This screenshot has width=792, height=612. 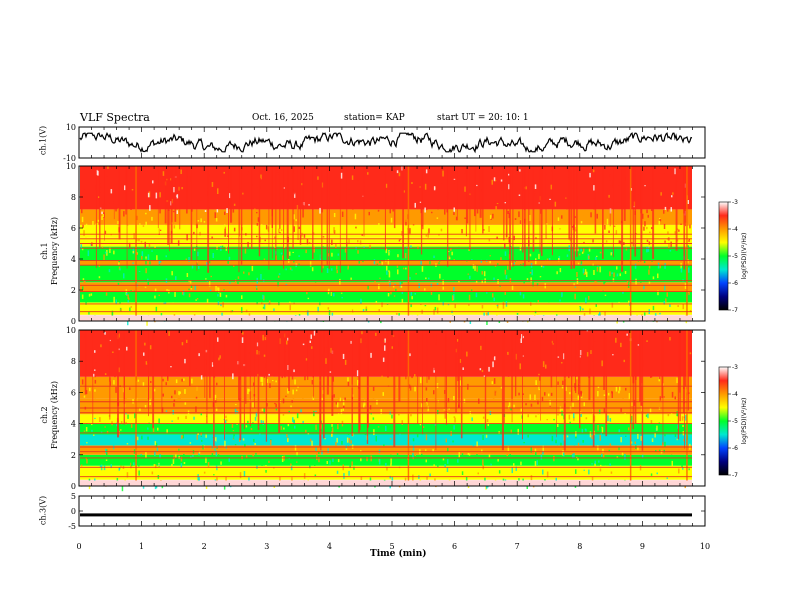 I want to click on ch1-voltage-panel: 10-10, so click(x=384, y=143).